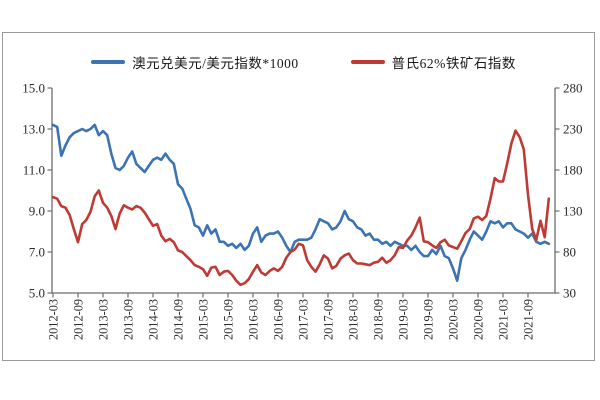 The height and width of the screenshot is (400, 600). What do you see at coordinates (204, 319) in the screenshot?
I see `x-tick-label: 2015-03` at bounding box center [204, 319].